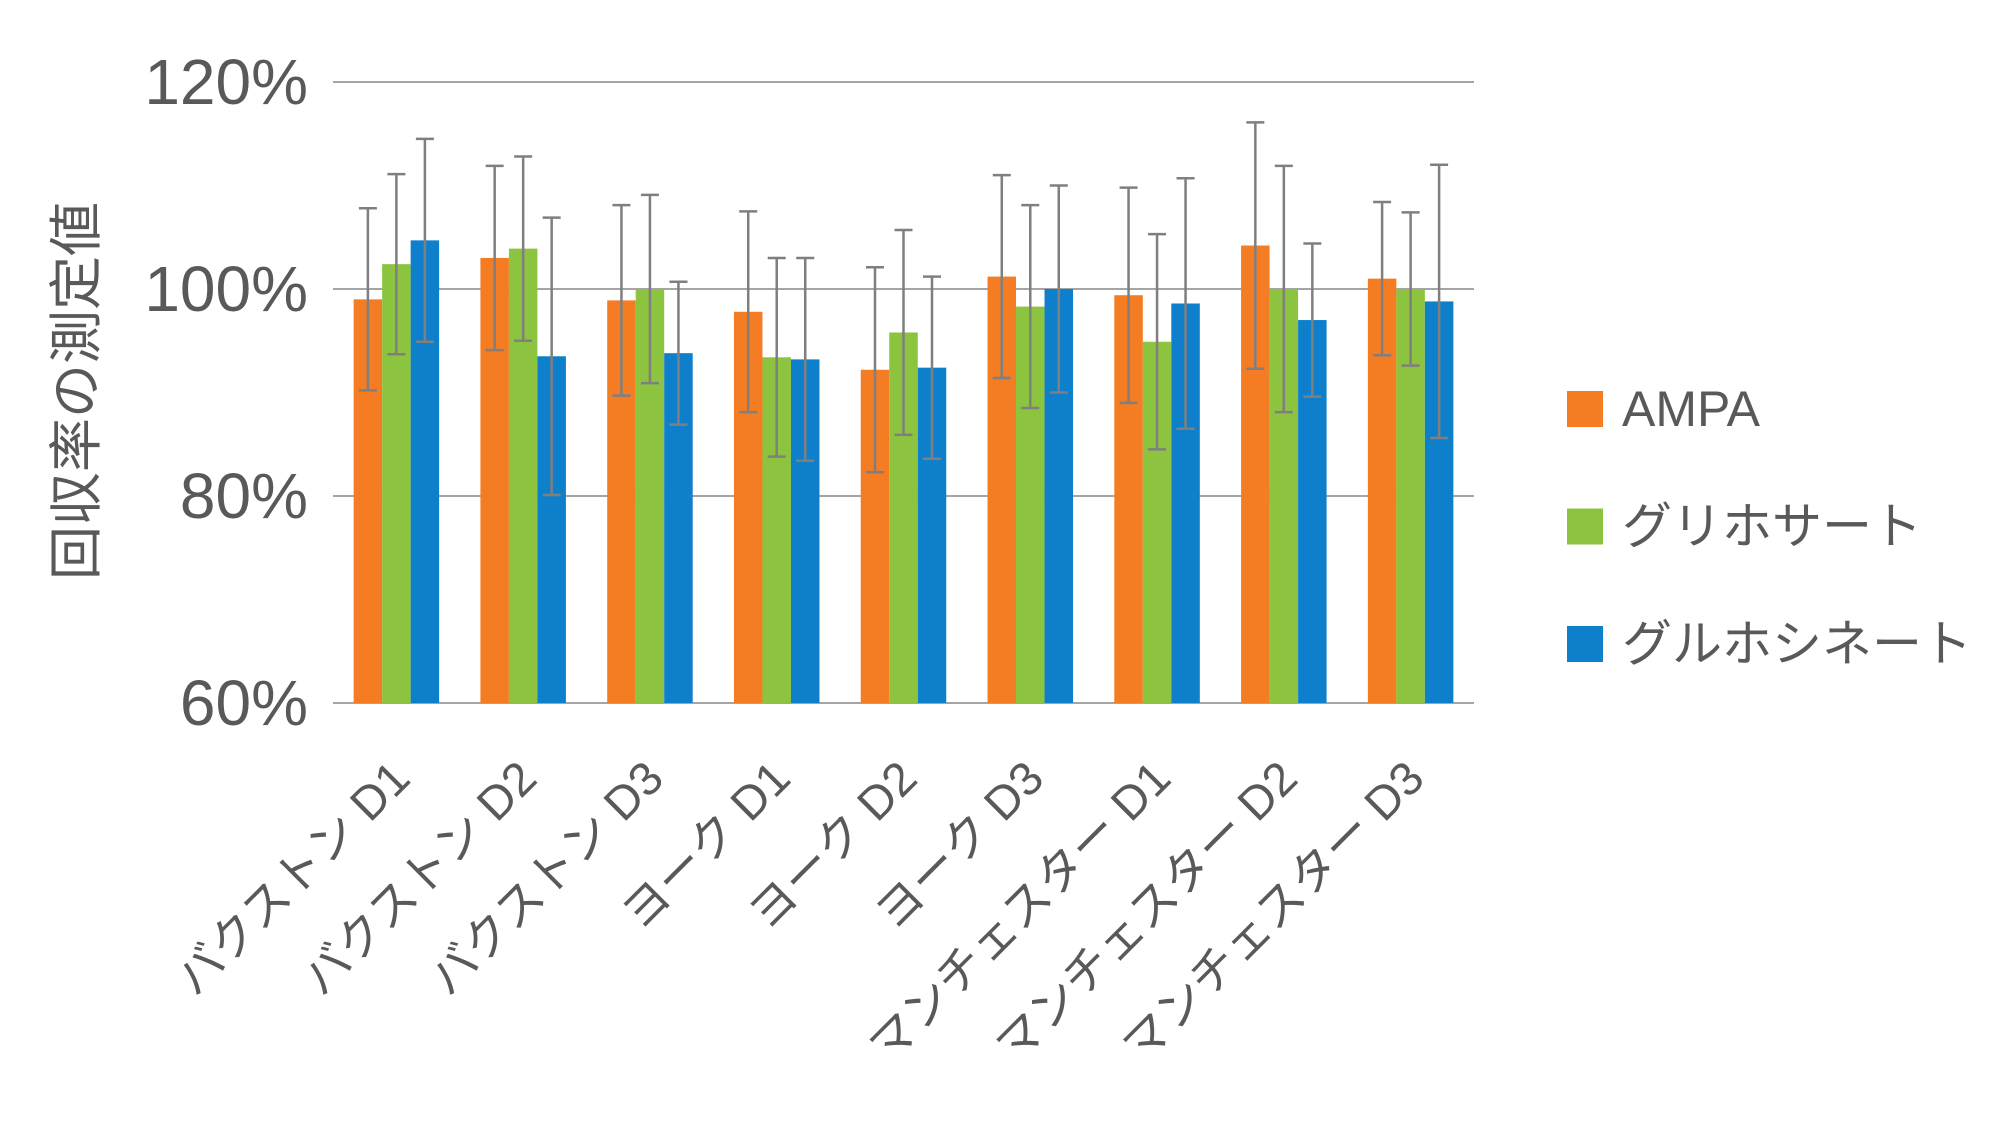 The image size is (2000, 1143). Describe the element at coordinates (1058, 289) in the screenshot. I see `error-bar-series3-cat6` at that location.